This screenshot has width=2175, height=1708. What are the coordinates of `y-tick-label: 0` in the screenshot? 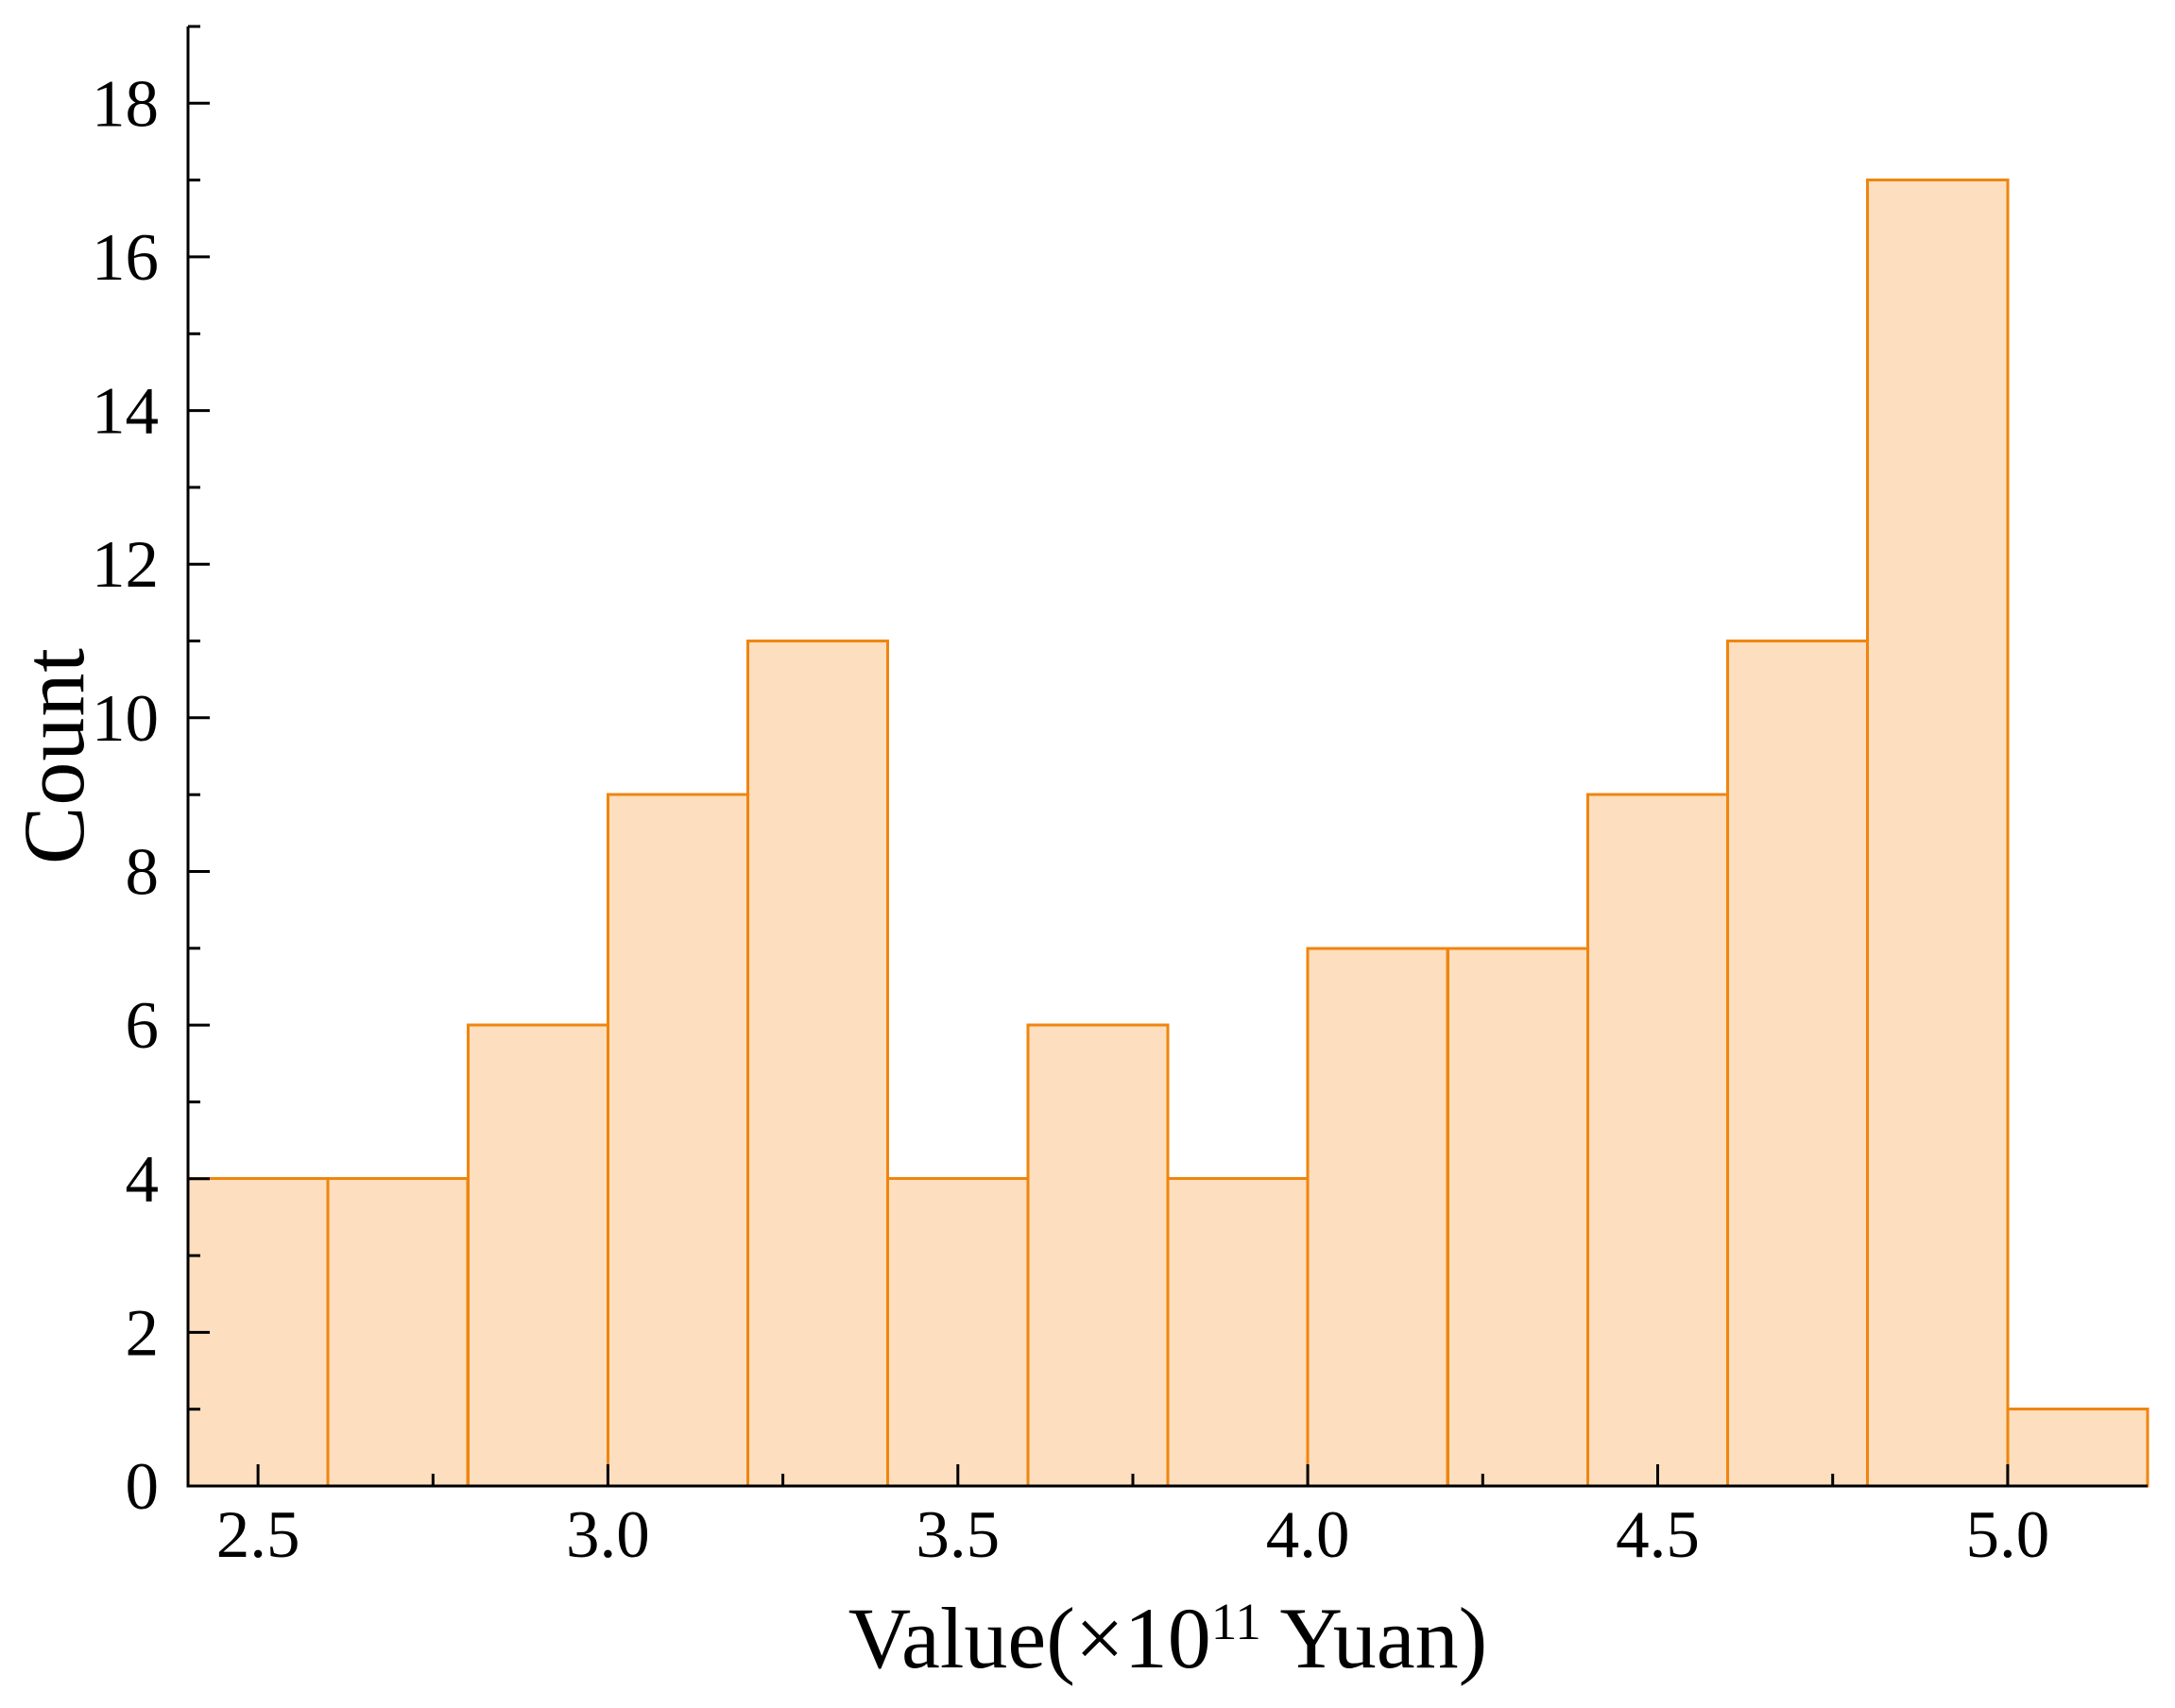 It's located at (143, 1487).